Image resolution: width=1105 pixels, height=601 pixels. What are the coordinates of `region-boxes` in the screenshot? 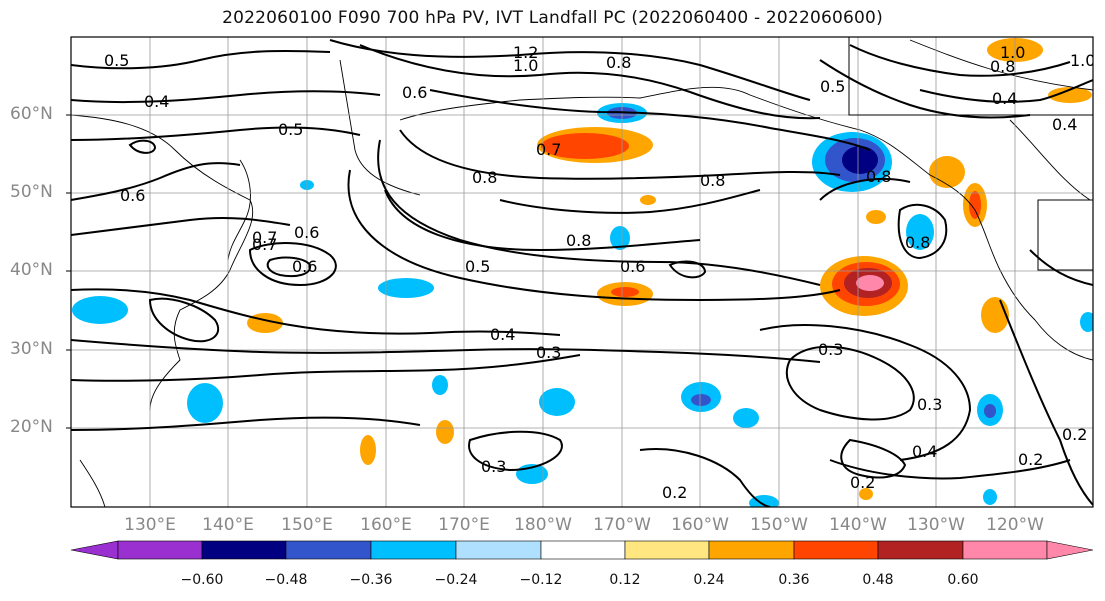 It's located at (970, 154).